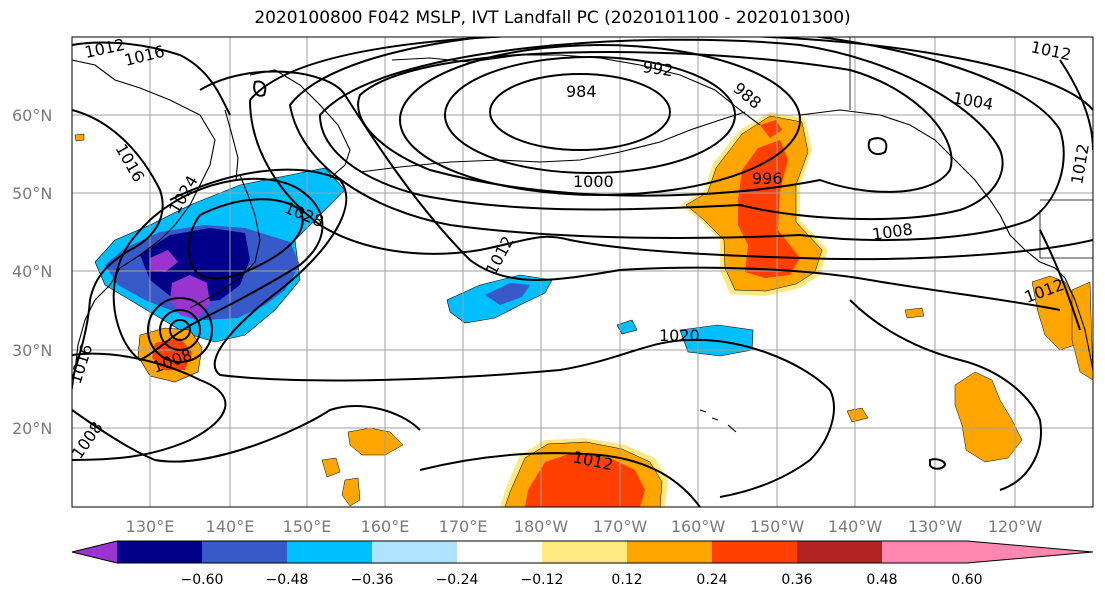  Describe the element at coordinates (679, 335) in the screenshot. I see `contour-label: 1020` at that location.